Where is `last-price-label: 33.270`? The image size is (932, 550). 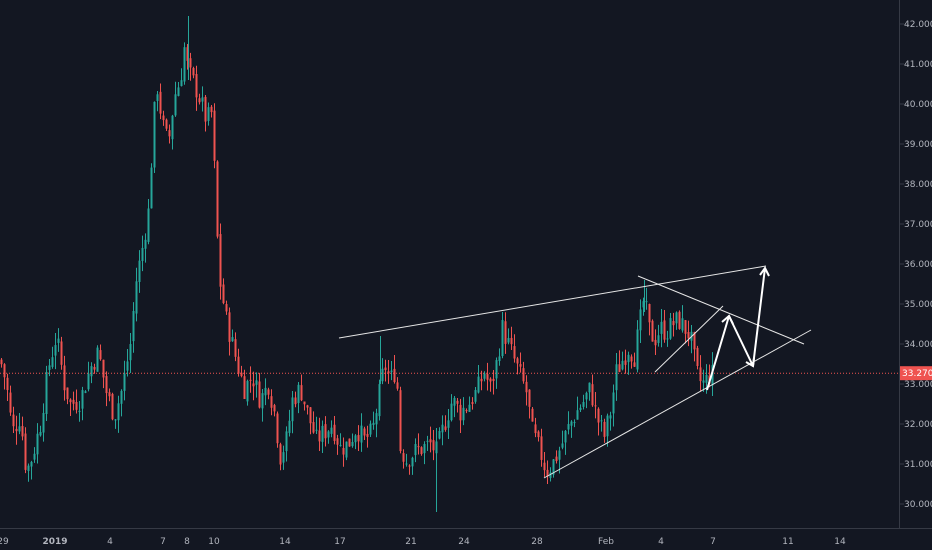 last-price-label: 33.270 is located at coordinates (917, 374).